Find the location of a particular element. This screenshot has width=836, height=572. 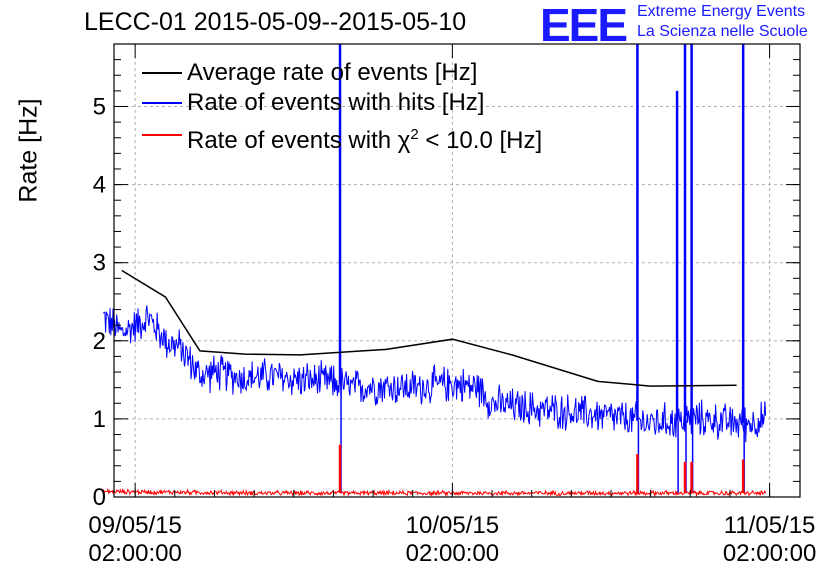

y-tick-label: 3 is located at coordinates (99, 263).